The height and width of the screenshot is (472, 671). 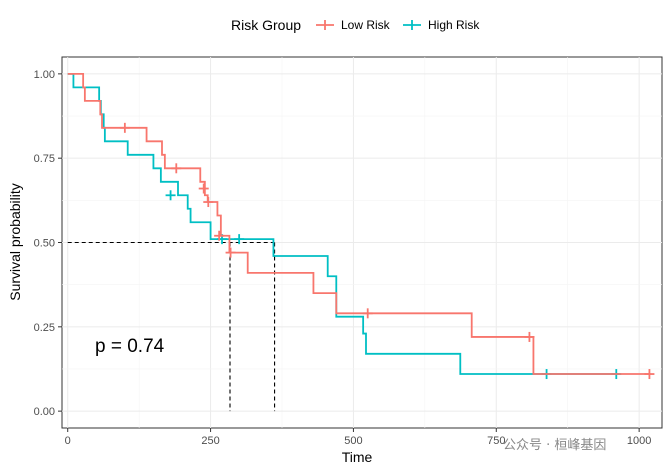 I want to click on legend-item-low-risk: Low Risk, so click(x=353, y=25).